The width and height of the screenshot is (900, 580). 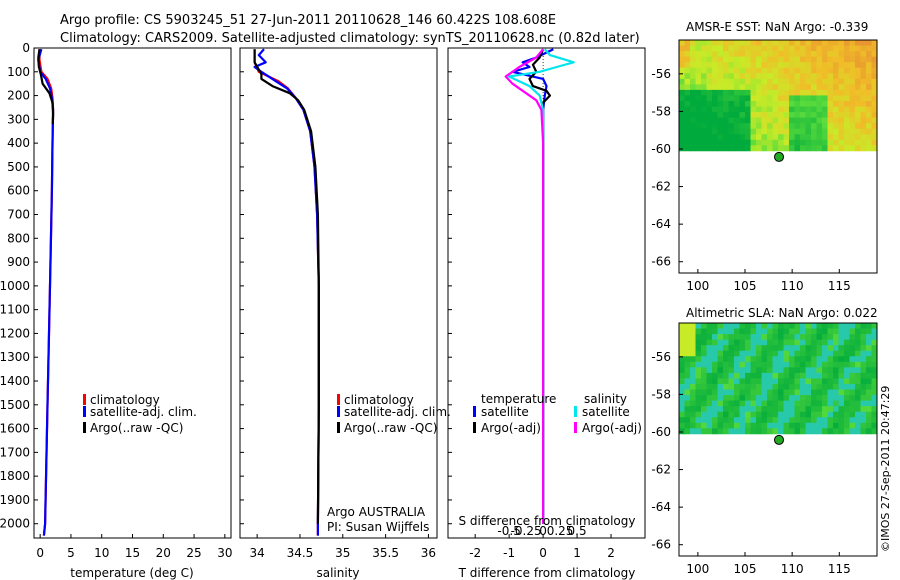 I want to click on legend-title-salinity: salinity, so click(x=605, y=399).